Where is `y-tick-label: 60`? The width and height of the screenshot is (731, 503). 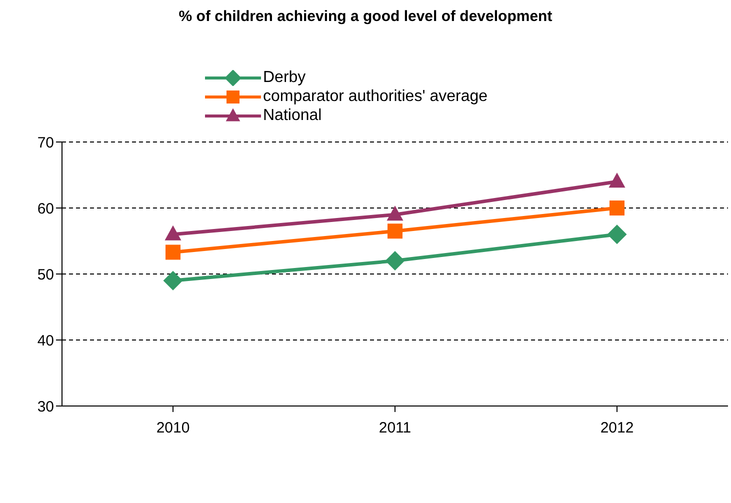 y-tick-label: 60 is located at coordinates (45, 209).